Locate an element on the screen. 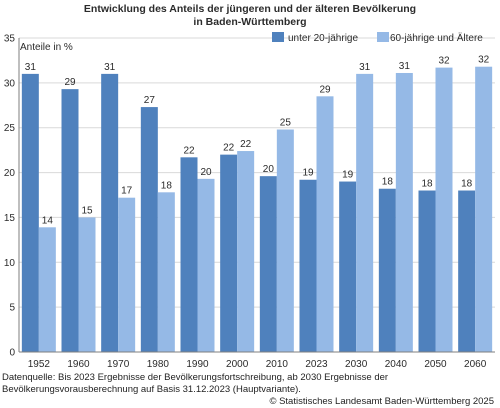  x-tick-label-1990: 1990 is located at coordinates (197, 364).